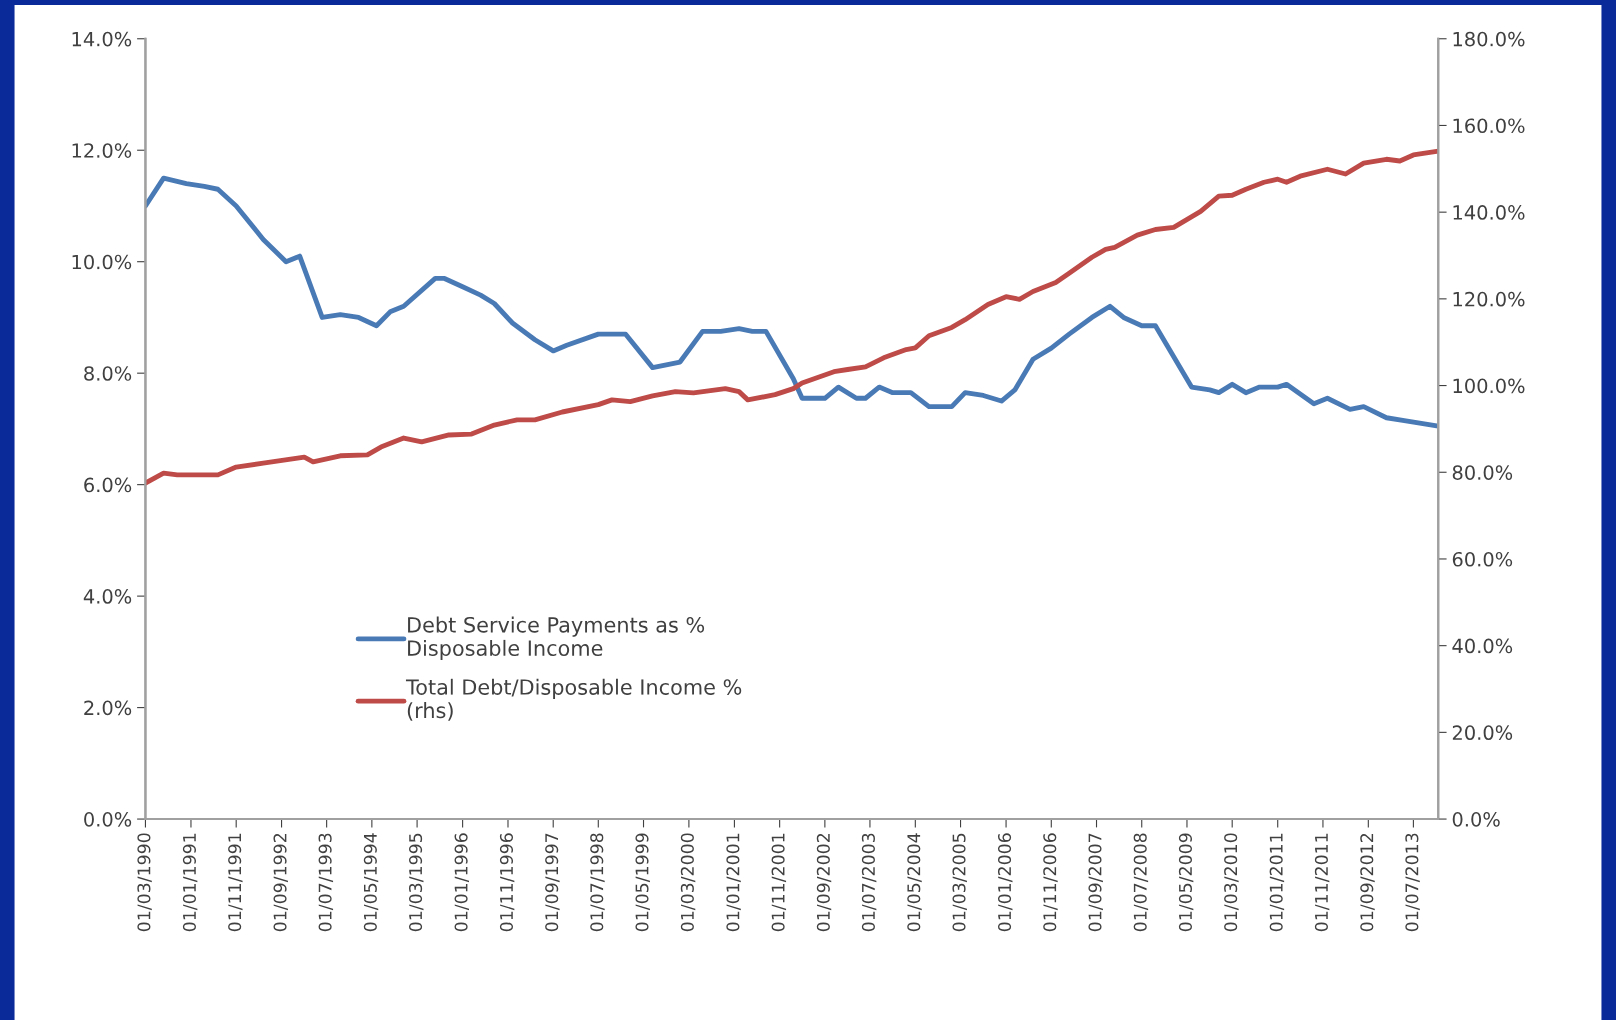 The image size is (1616, 1020). Describe the element at coordinates (914, 882) in the screenshot. I see `x-tick-label: 01/05/2004` at that location.